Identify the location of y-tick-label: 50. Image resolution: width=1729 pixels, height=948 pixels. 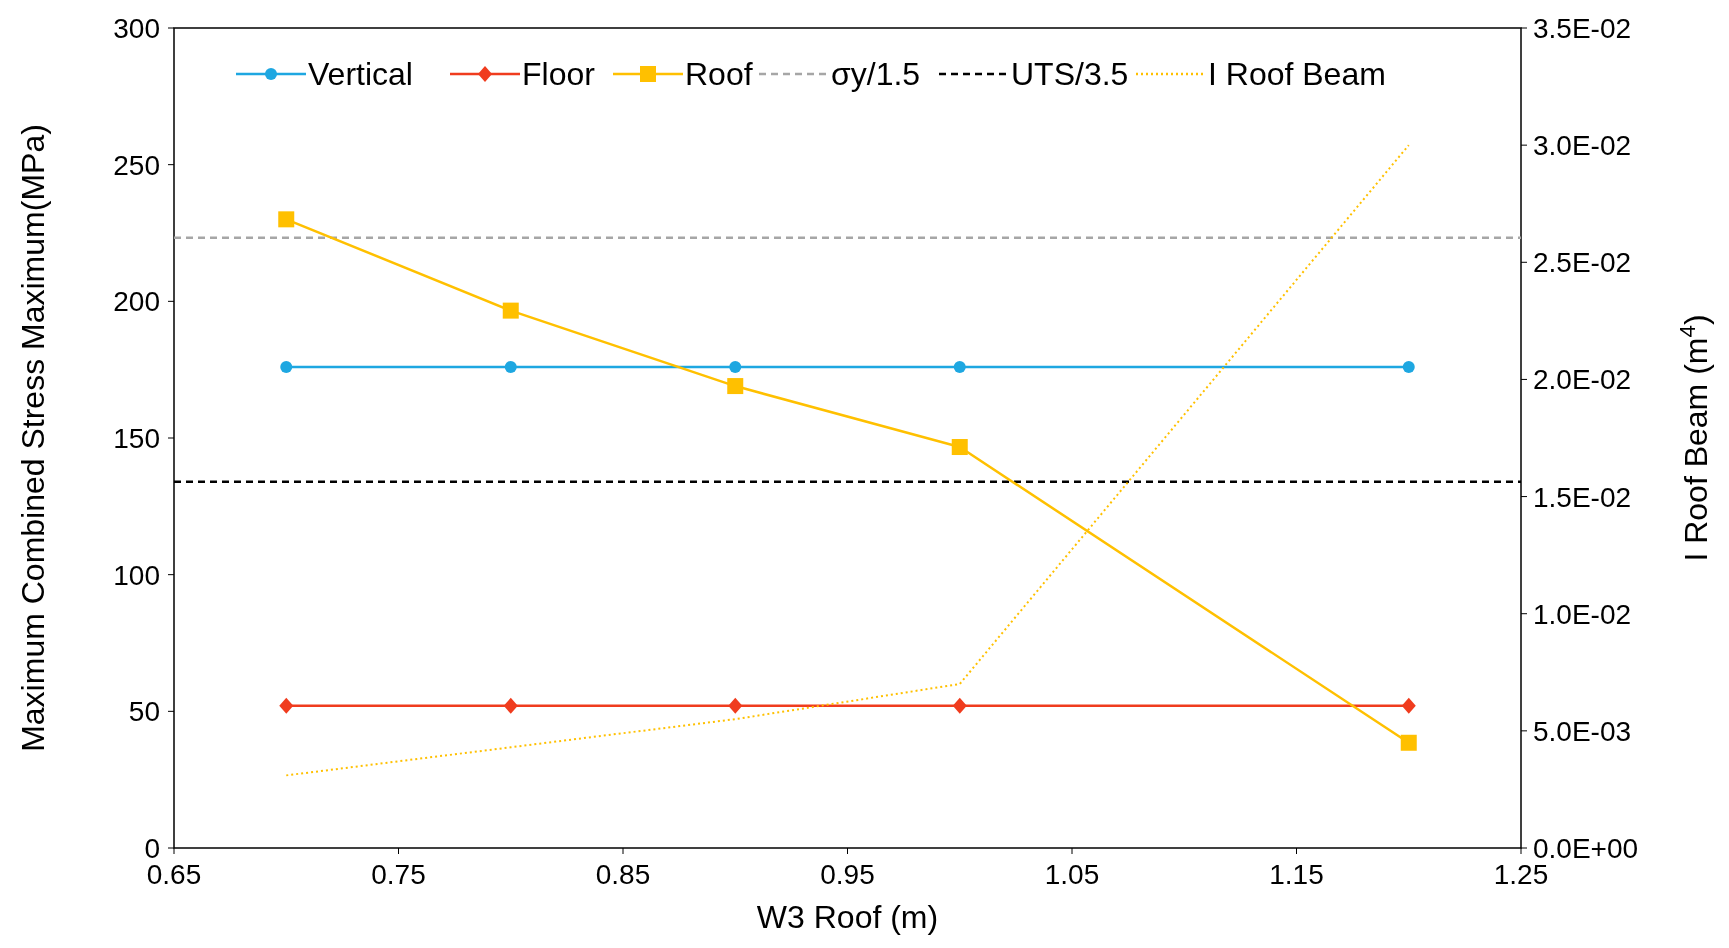
(144, 712).